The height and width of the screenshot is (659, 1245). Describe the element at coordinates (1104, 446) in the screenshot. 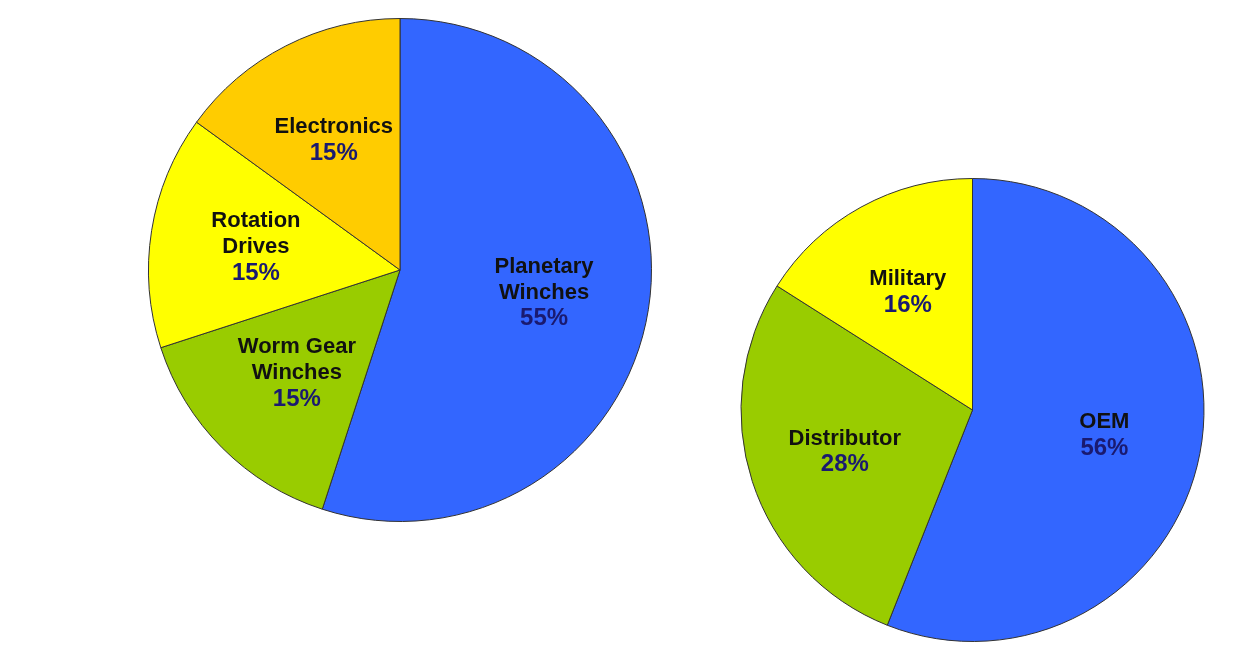

I see `data-label: 56%` at that location.